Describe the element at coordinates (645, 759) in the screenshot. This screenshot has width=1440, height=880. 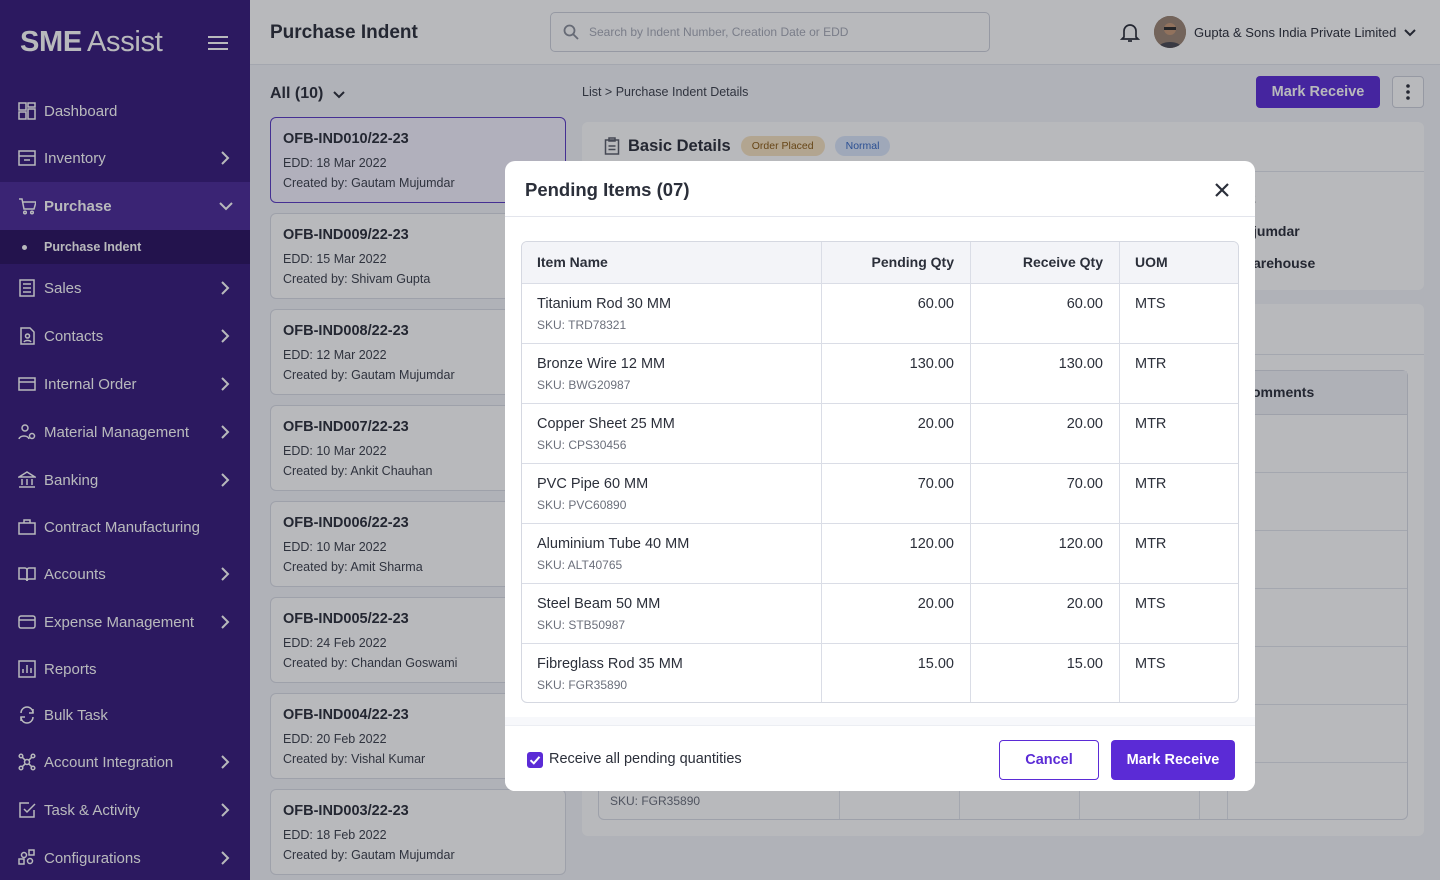
I see `receive-all-label: Receive all pending quantities` at that location.